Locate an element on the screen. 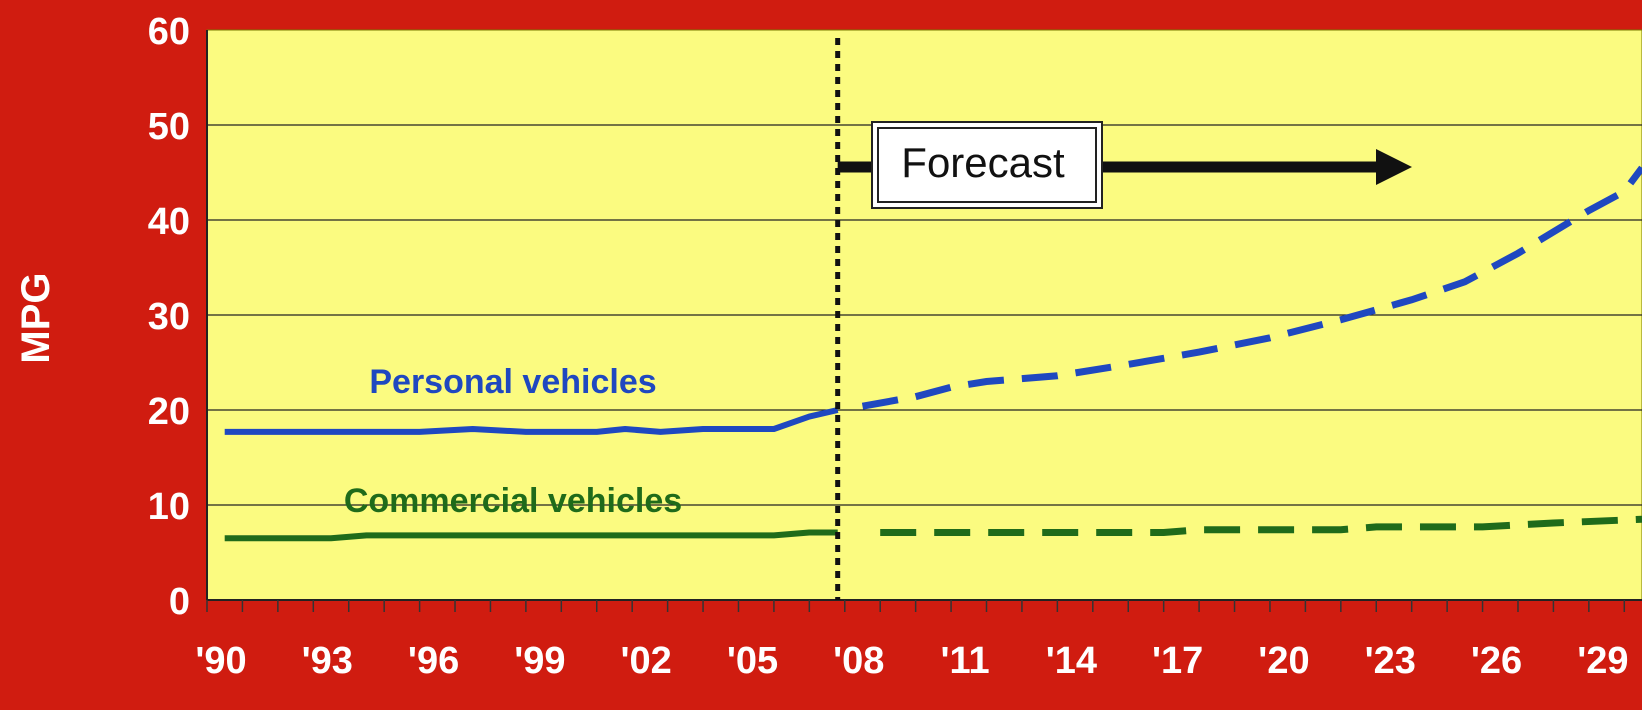 The width and height of the screenshot is (1642, 710). y-tick-label: 10 is located at coordinates (169, 507).